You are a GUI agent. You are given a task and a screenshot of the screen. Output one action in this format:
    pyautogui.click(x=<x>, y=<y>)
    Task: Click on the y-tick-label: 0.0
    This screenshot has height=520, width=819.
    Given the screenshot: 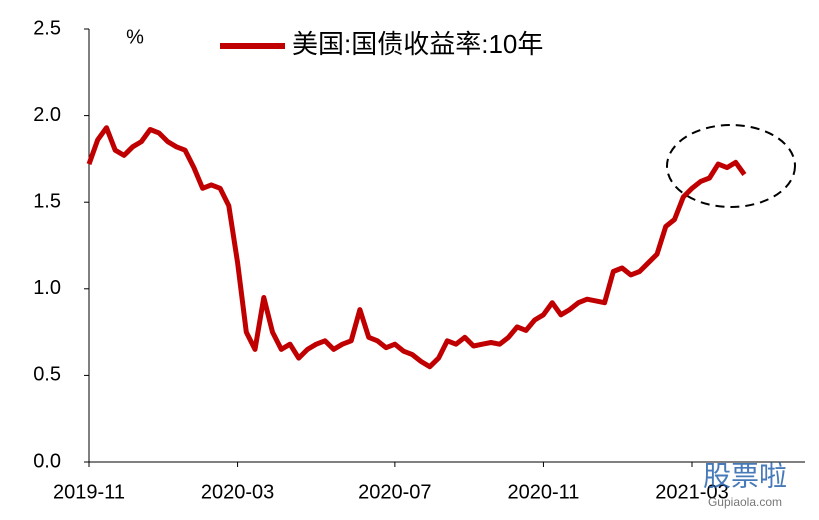 What is the action you would take?
    pyautogui.click(x=47, y=461)
    